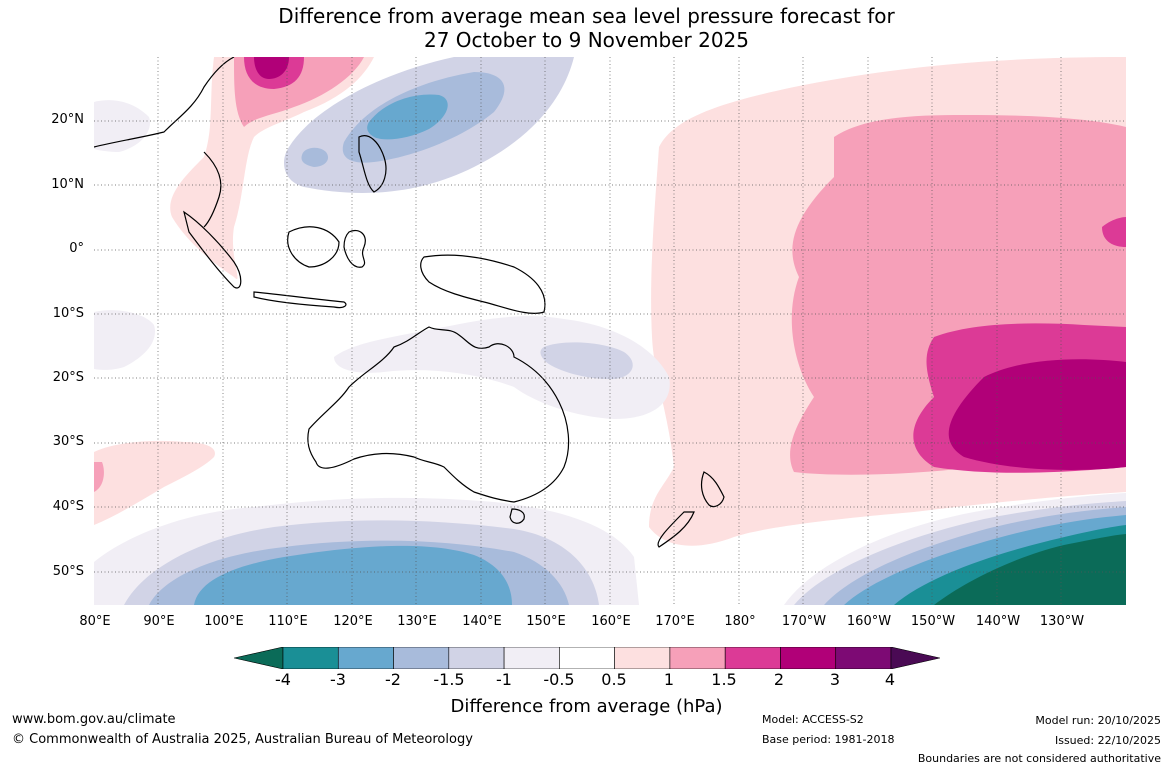 This screenshot has height=770, width=1173. I want to click on lon-label: 80°E, so click(95, 621).